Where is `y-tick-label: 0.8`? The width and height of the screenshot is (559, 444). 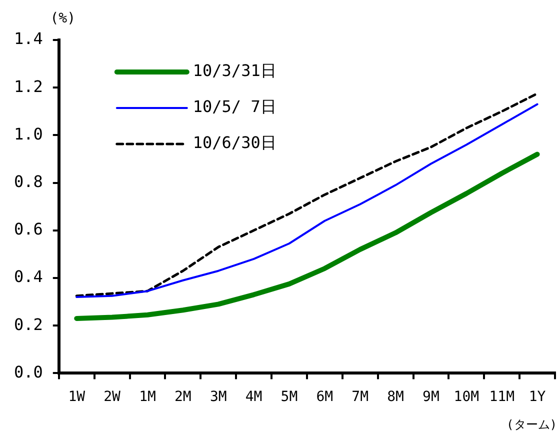 y-tick-label: 0.8 is located at coordinates (28, 181).